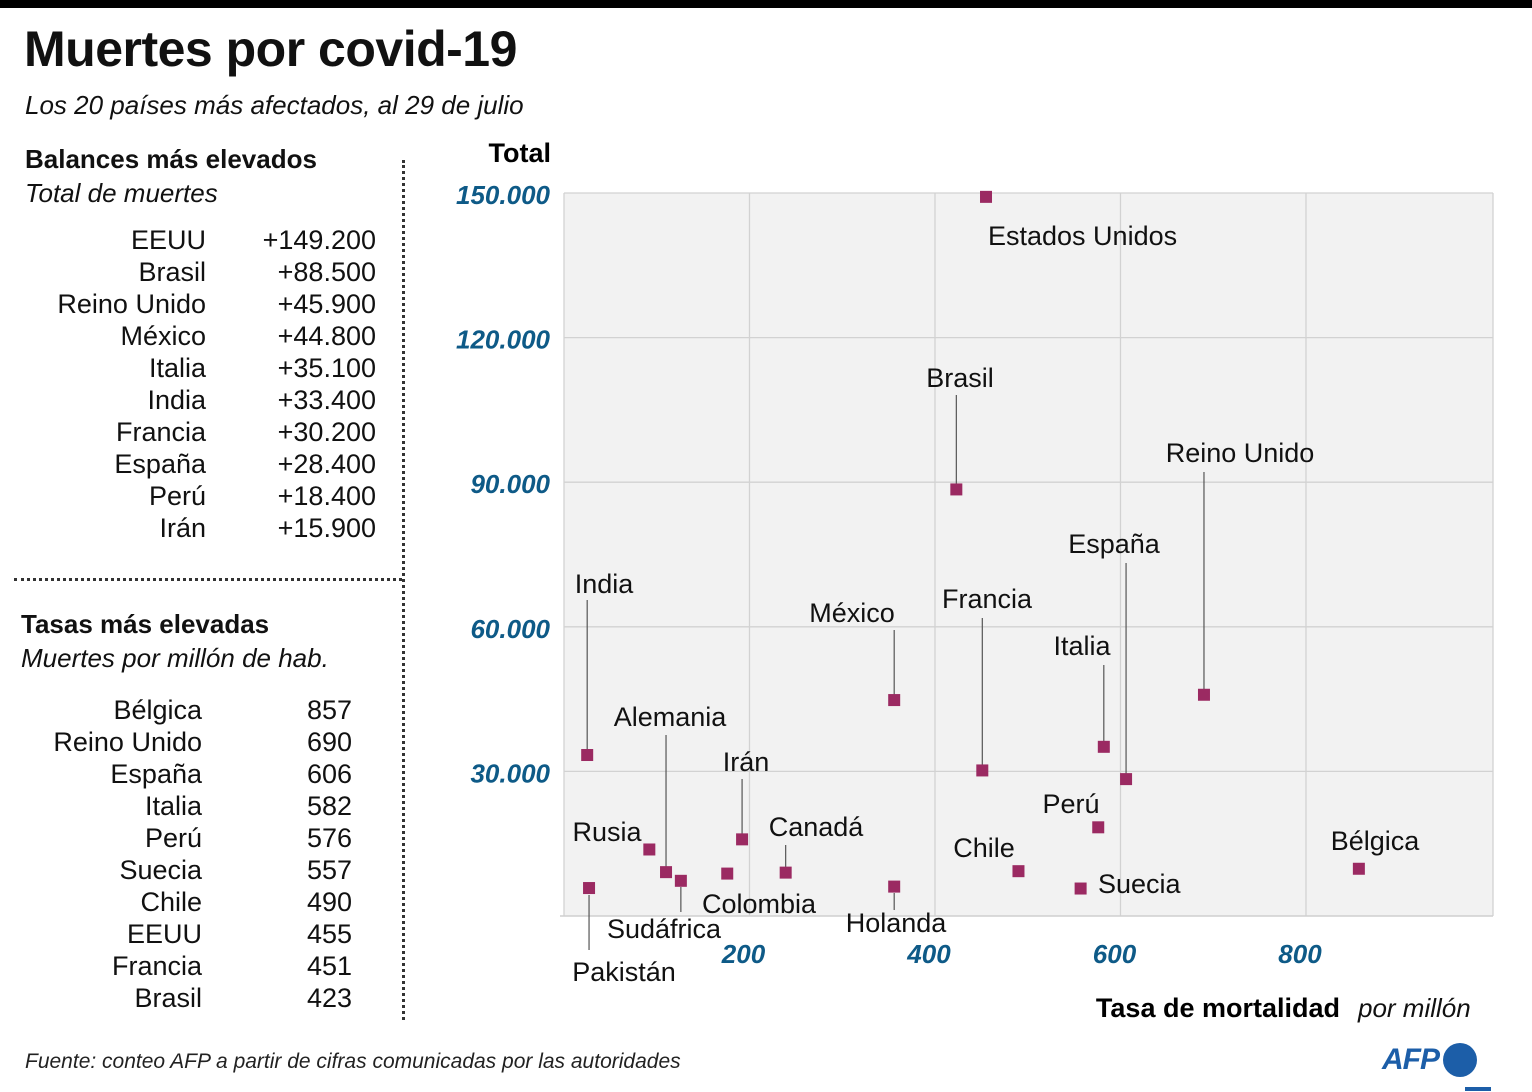  I want to click on totals-subheading: Total de muertes, so click(121, 193).